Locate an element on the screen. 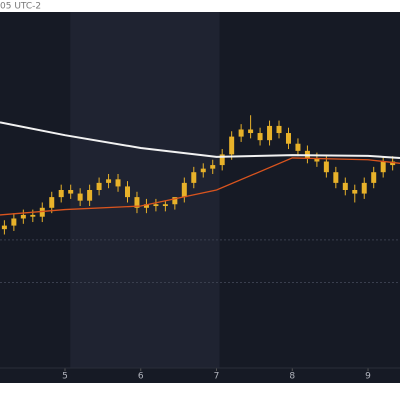 The width and height of the screenshot is (400, 400). x-tick-label: 6 is located at coordinates (141, 377).